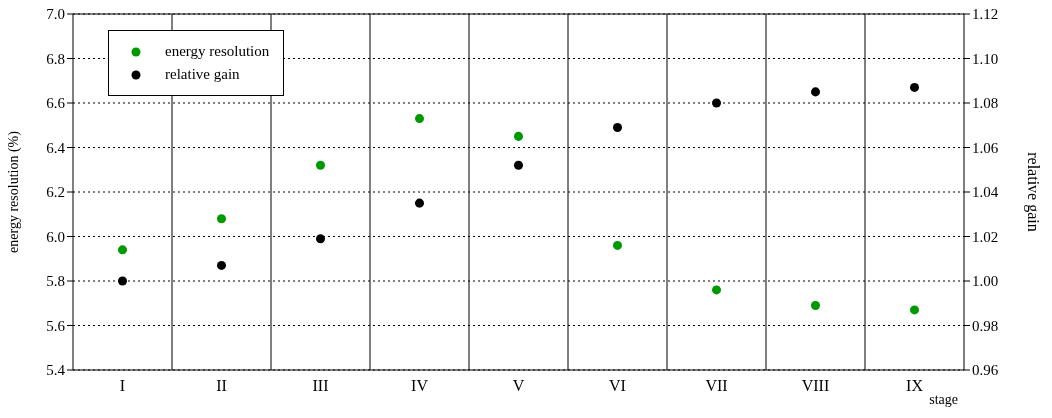  Describe the element at coordinates (716, 386) in the screenshot. I see `x-tick-label: VII` at that location.